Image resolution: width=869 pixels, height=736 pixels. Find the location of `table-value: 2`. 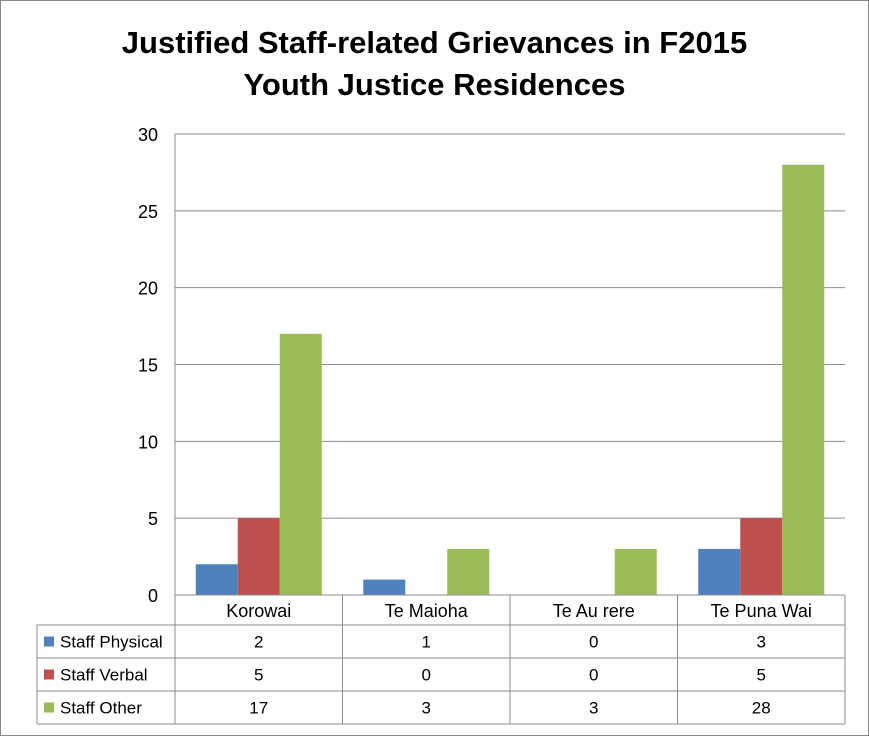

table-value: 2 is located at coordinates (258, 642).